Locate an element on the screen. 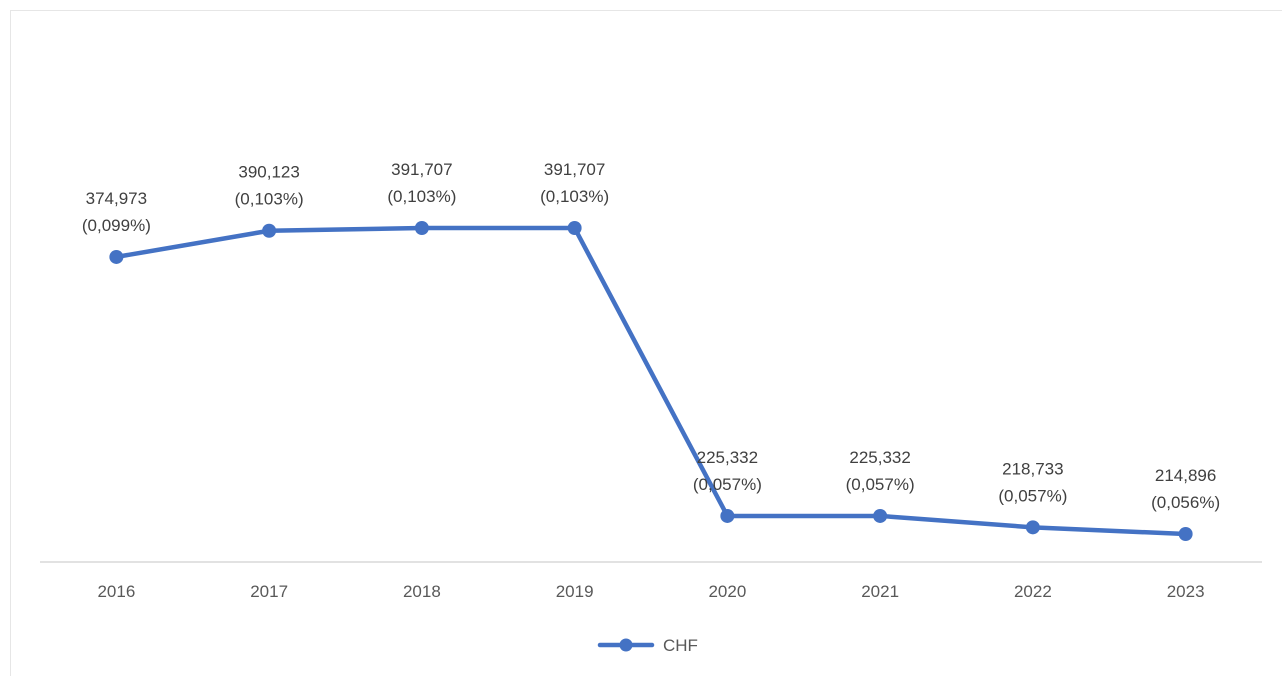 This screenshot has height=677, width=1284. x-tick-label: 2020 is located at coordinates (727, 591).